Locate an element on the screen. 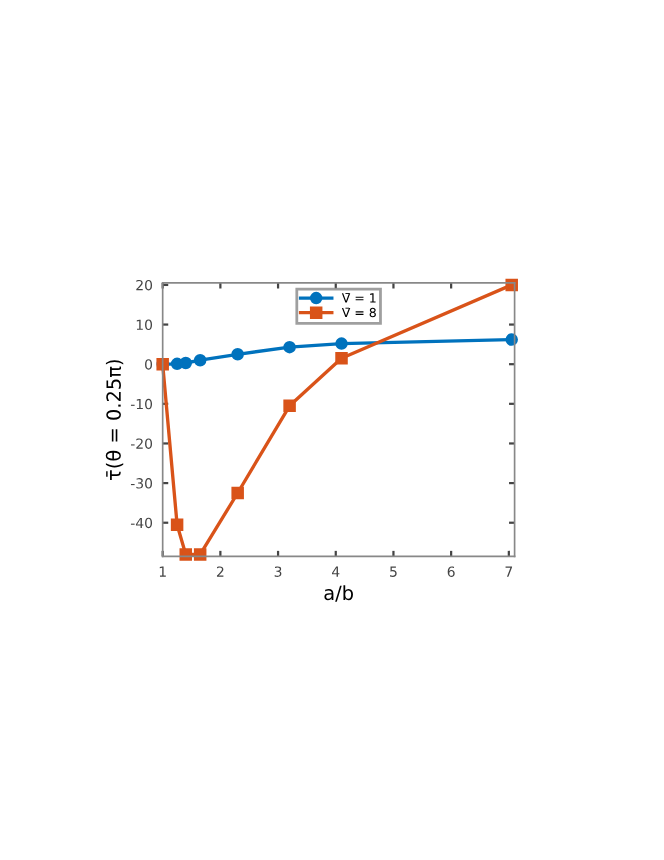 Image resolution: width=664 pixels, height=860 pixels. x-axis-title: a/b is located at coordinates (338, 593).